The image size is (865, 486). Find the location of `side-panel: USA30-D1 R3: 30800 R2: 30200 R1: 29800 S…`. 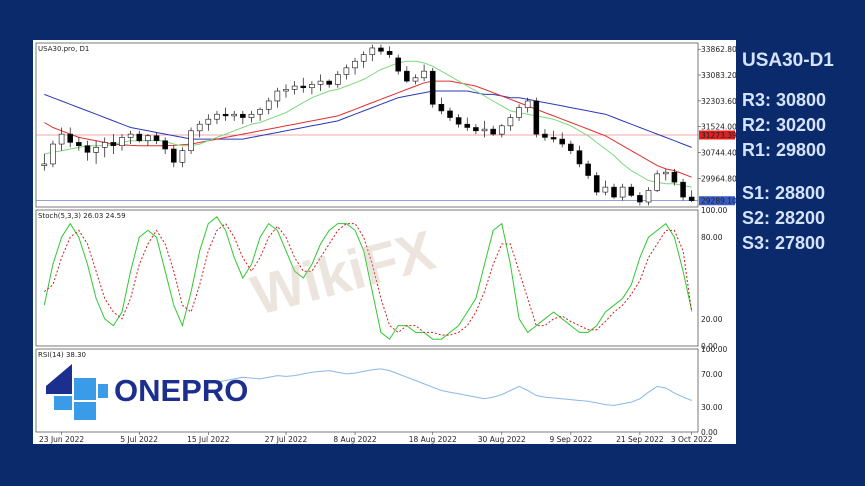

side-panel: USA30-D1 R3: 30800 R2: 30200 R1: 29800 S… is located at coordinates (801, 153).